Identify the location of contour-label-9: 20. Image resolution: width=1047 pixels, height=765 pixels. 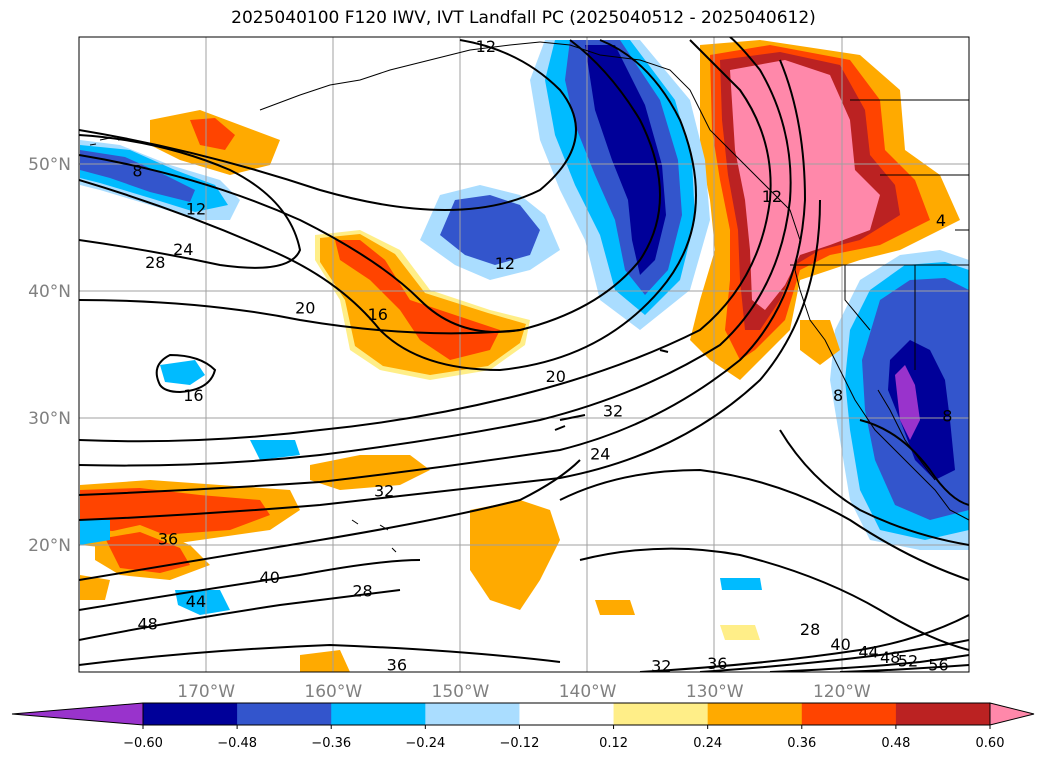
(556, 376).